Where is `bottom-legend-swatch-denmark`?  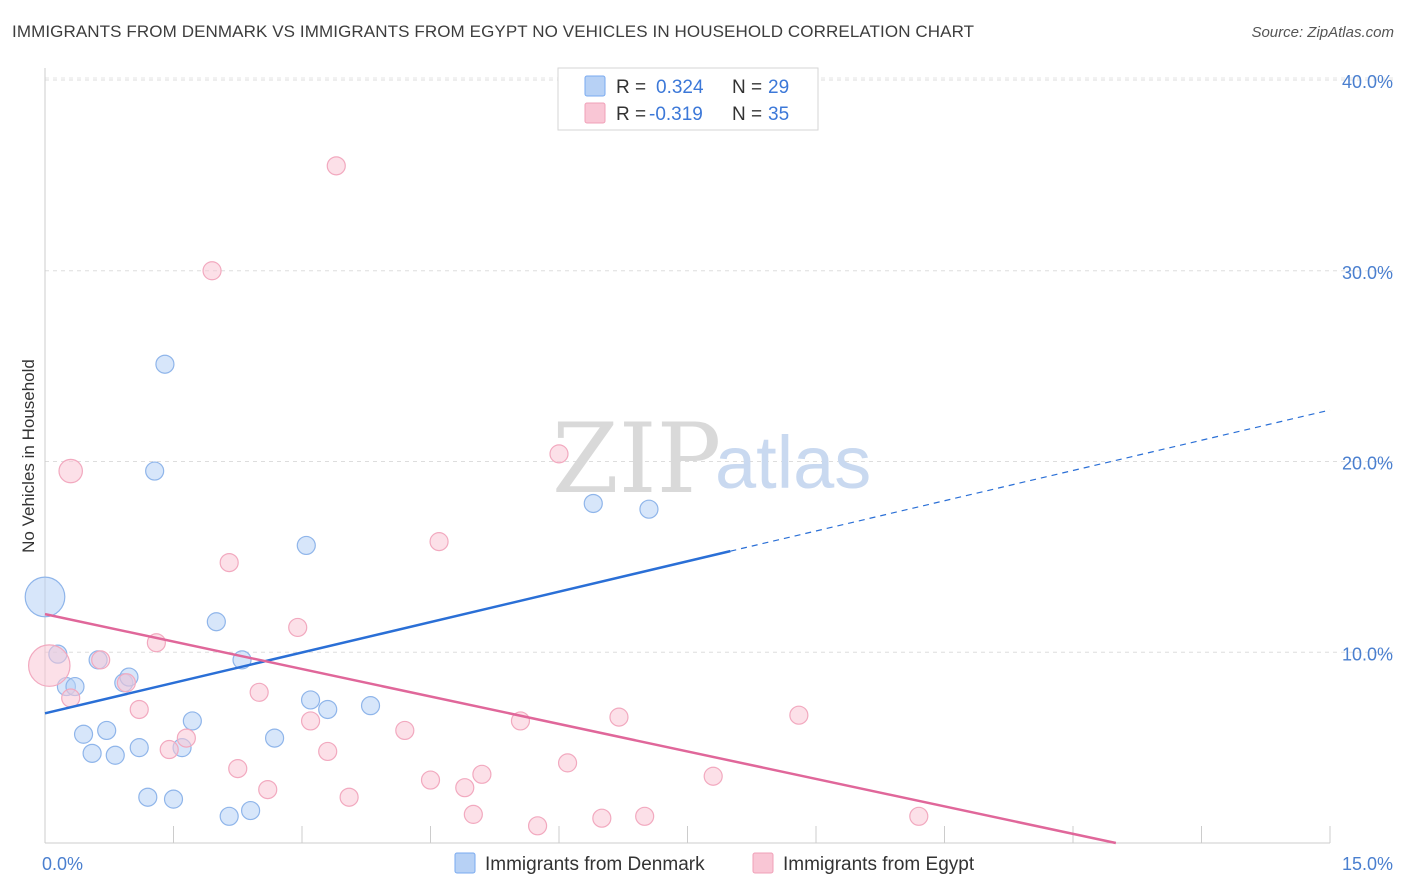 bottom-legend-swatch-denmark is located at coordinates (465, 863).